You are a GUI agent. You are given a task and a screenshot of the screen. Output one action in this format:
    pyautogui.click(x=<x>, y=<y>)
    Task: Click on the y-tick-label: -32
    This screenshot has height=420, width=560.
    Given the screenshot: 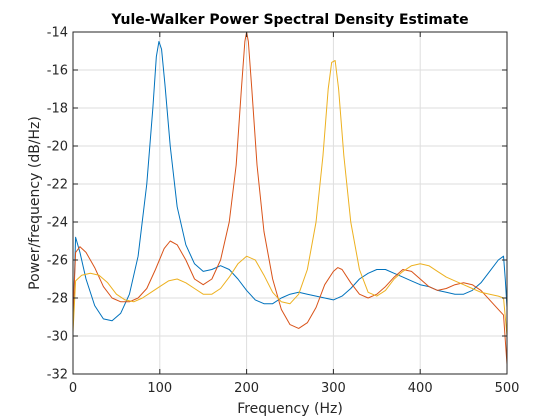 What is the action you would take?
    pyautogui.click(x=57, y=375)
    